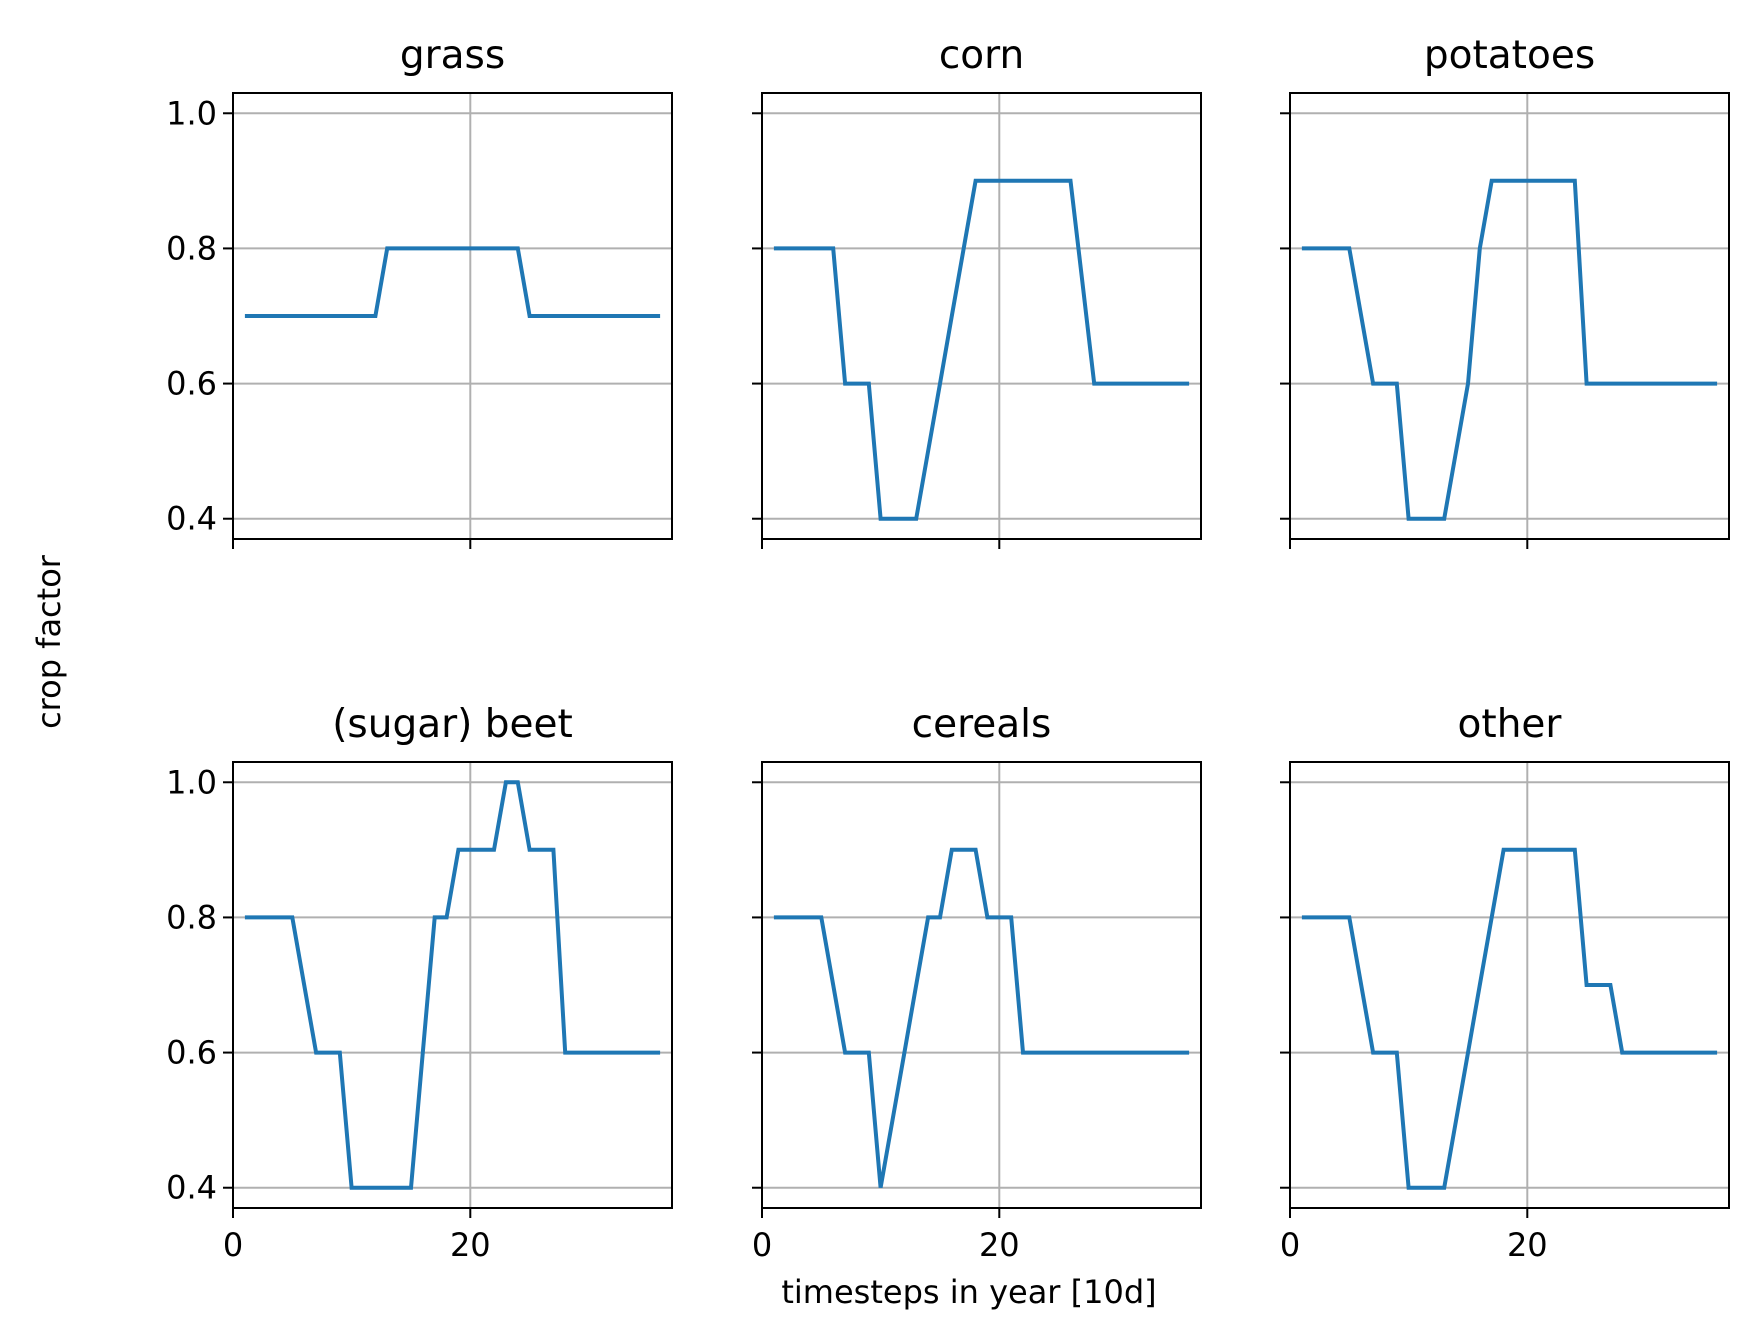 The height and width of the screenshot is (1341, 1749). I want to click on series-line-corn, so click(981, 349).